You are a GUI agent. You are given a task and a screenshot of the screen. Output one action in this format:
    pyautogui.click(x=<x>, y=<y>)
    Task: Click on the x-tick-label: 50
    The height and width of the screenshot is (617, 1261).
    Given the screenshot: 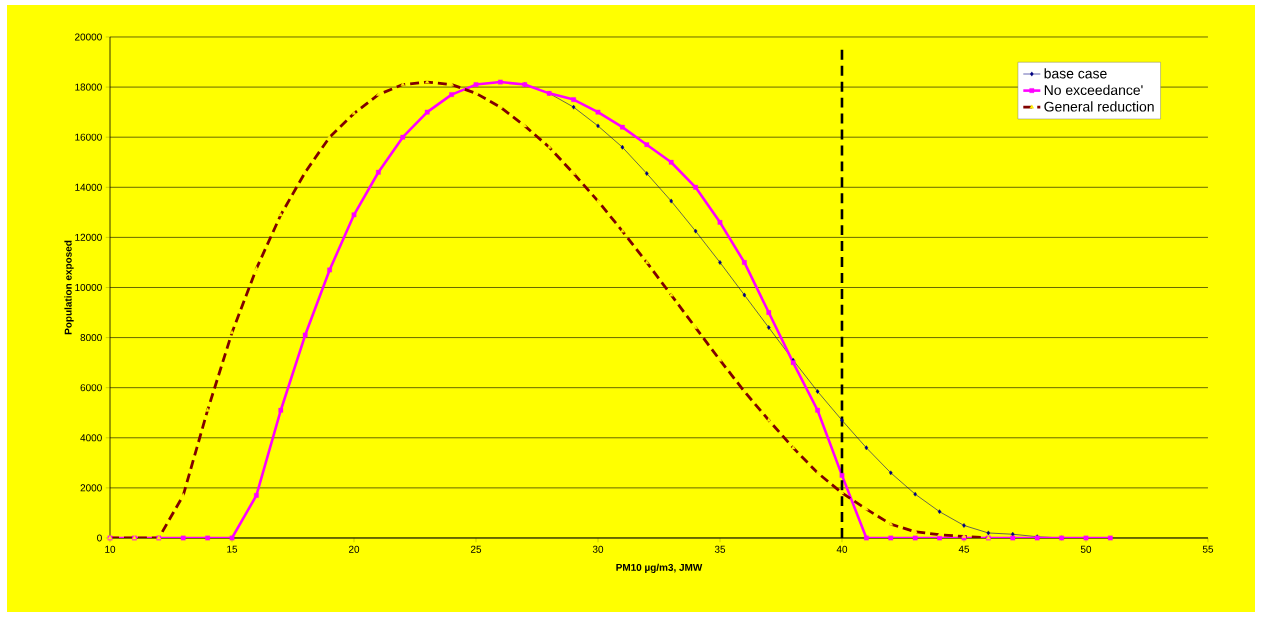 What is the action you would take?
    pyautogui.click(x=1086, y=549)
    